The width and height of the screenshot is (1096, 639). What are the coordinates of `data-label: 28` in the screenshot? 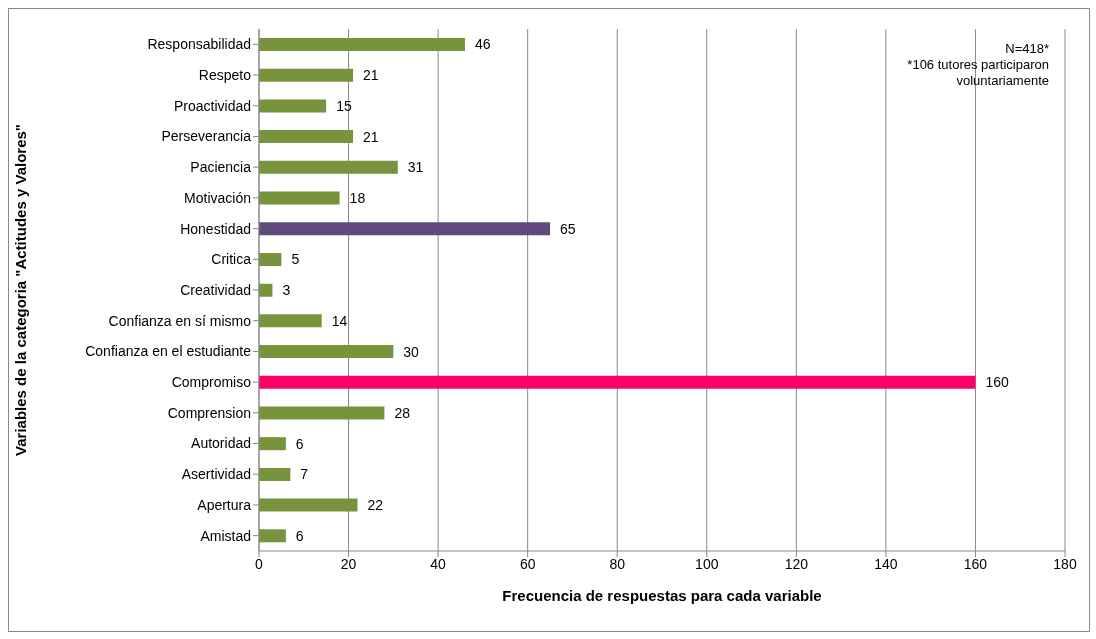 It's located at (402, 412).